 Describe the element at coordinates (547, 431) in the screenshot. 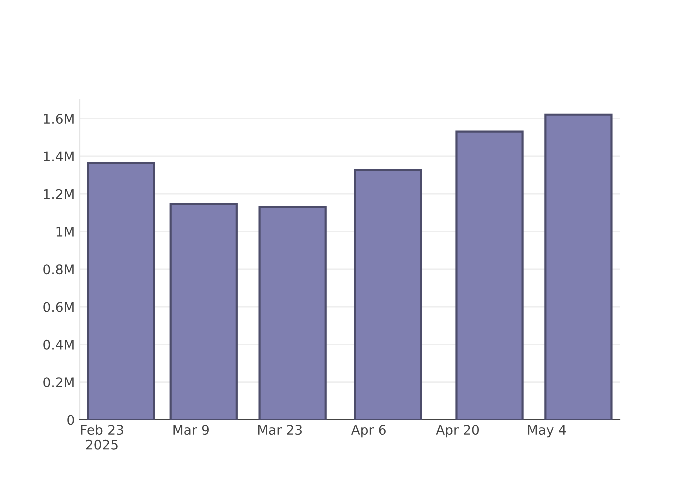

I see `x-tick-label: May 4` at that location.